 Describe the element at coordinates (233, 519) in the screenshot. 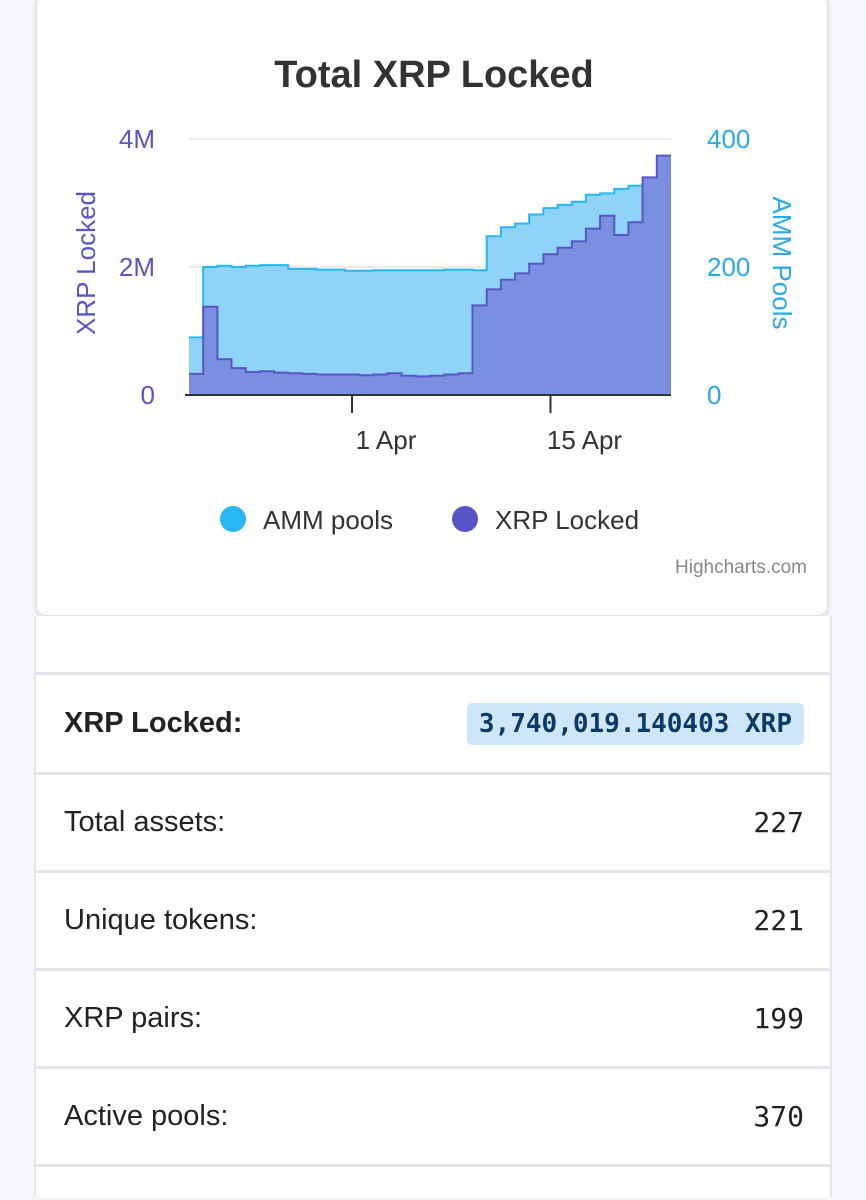

I see `legend-marker-amm-pools` at that location.